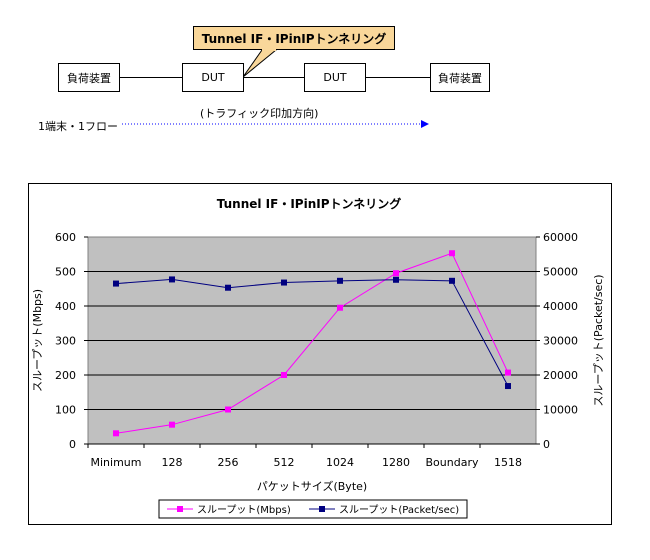  I want to click on y2-tick-label: 20000, so click(560, 375).